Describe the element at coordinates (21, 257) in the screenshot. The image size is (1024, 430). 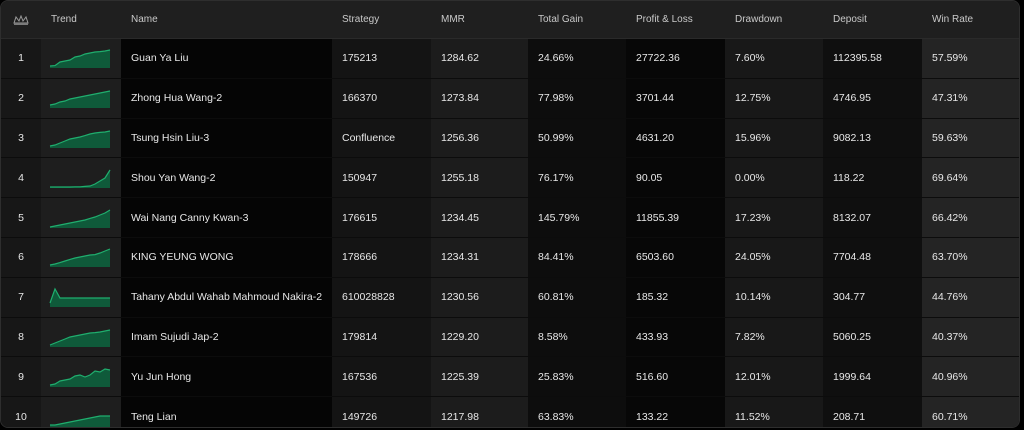
I see `rank-cell: 6` at that location.